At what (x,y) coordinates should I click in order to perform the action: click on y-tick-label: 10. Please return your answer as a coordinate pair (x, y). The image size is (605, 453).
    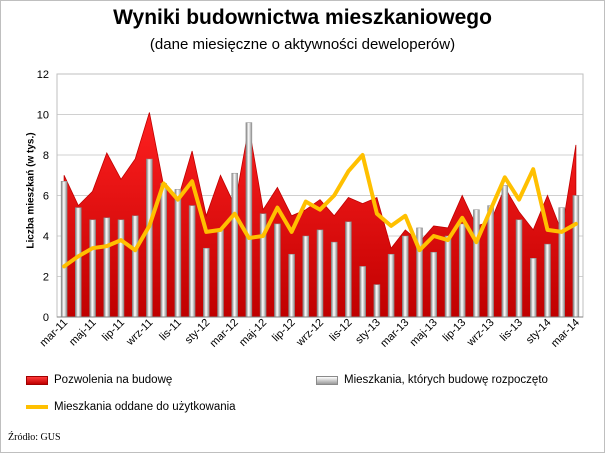
    Looking at the image, I should click on (43, 116).